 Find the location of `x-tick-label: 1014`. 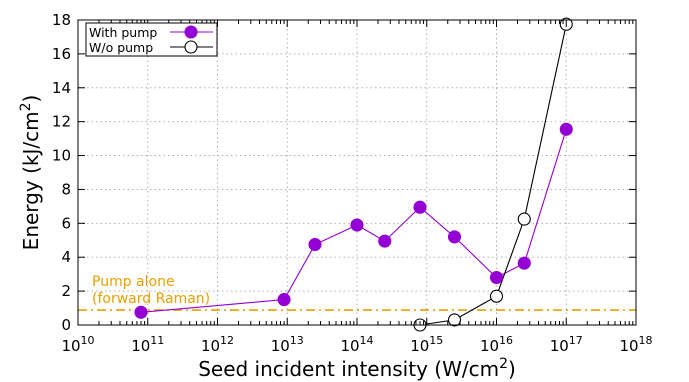

x-tick-label: 1014 is located at coordinates (356, 344).